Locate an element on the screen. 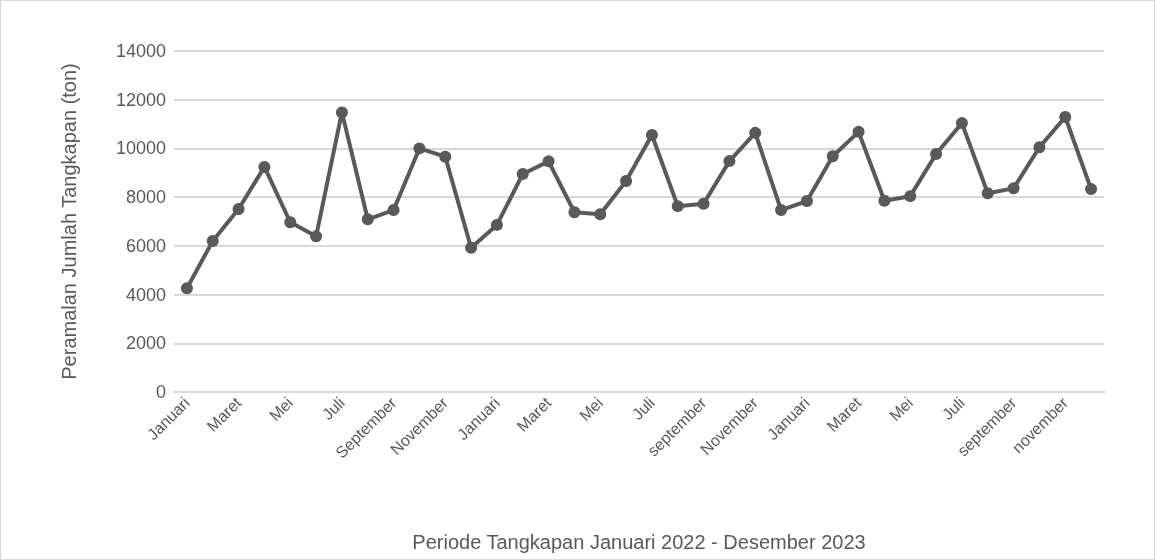 This screenshot has height=560, width=1155. y-tick-label: 8000 is located at coordinates (145, 197).